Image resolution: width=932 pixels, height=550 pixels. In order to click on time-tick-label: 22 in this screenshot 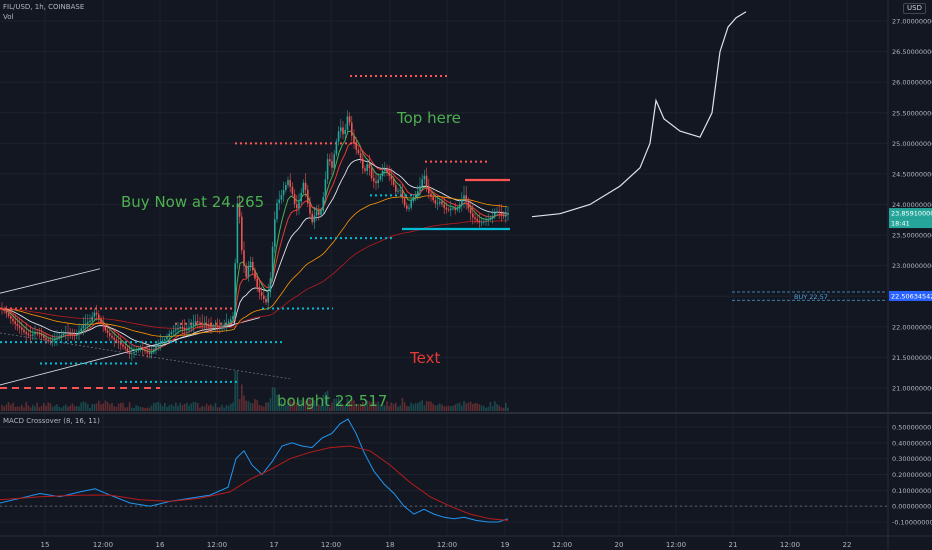, I will do `click(847, 545)`.